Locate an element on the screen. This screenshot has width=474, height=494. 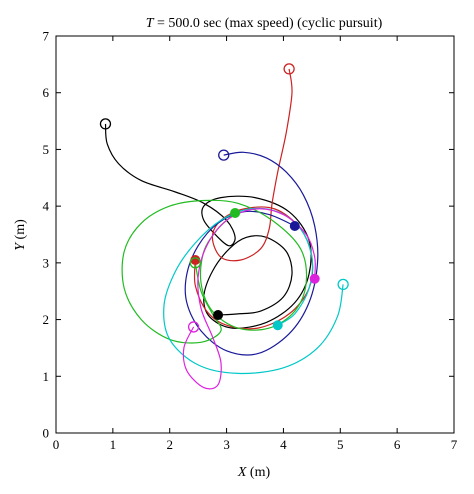
y-tick-label: 1 is located at coordinates (46, 376).